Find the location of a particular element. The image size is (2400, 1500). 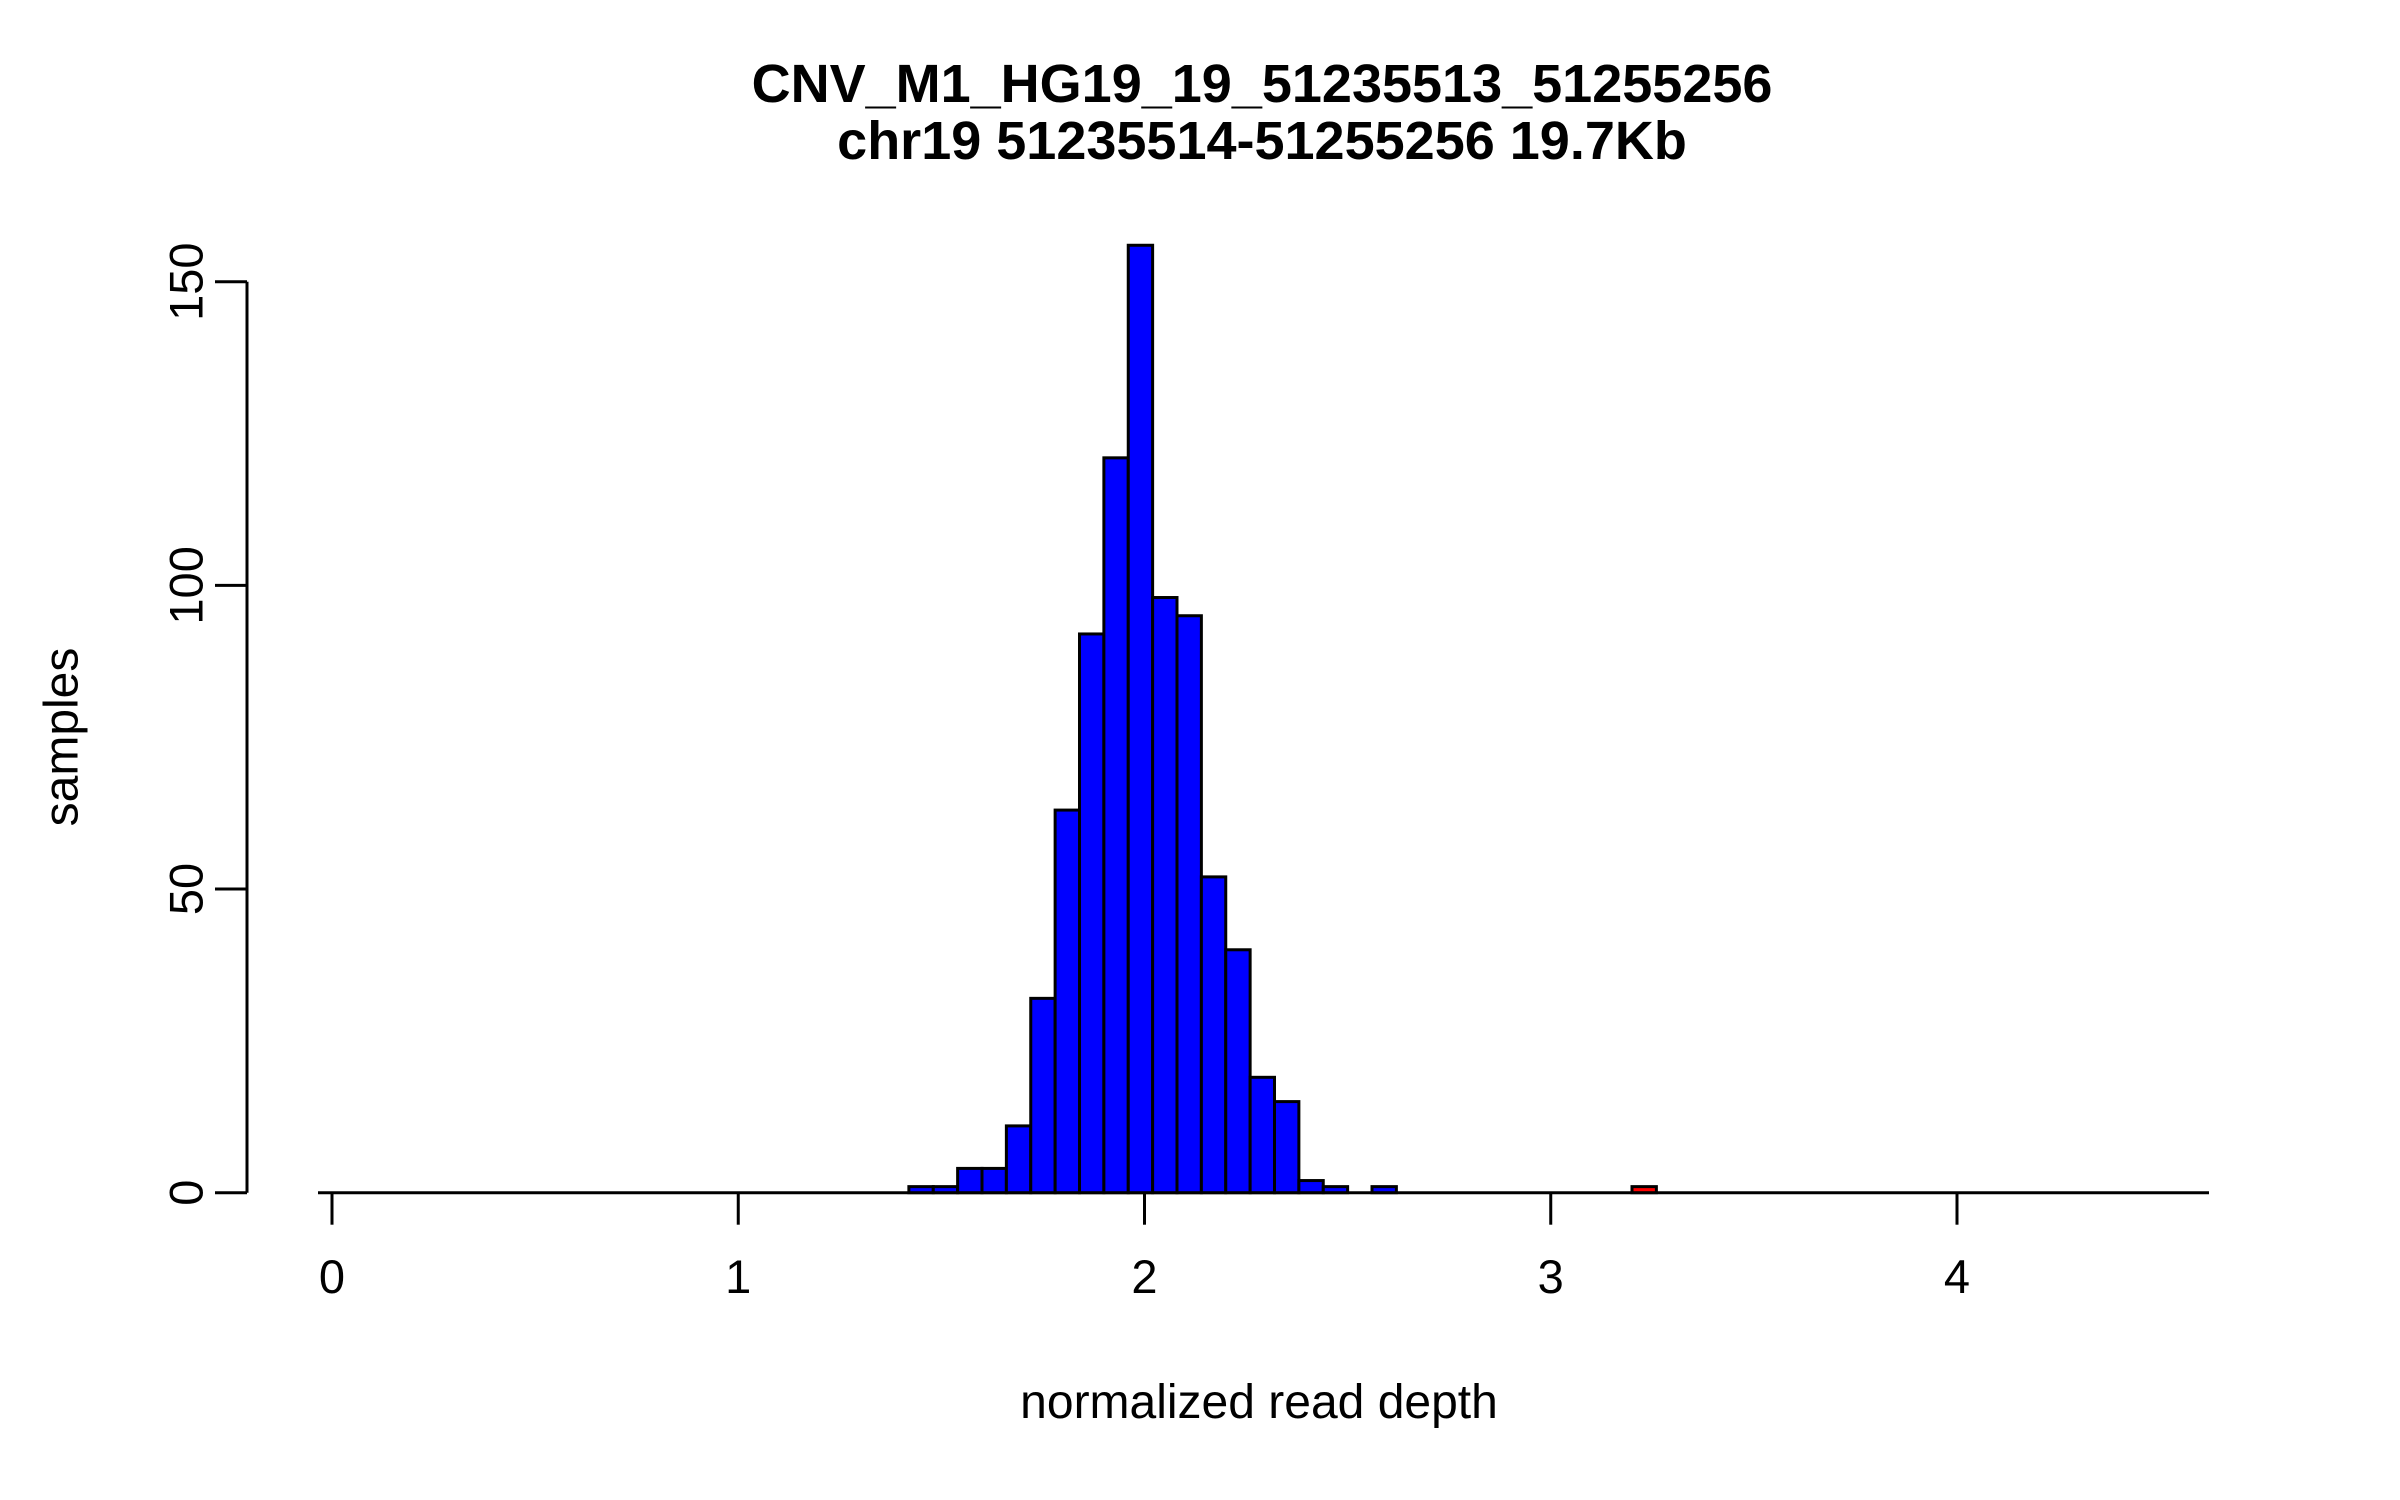

histogram-bar-outlier is located at coordinates (1644, 1190).